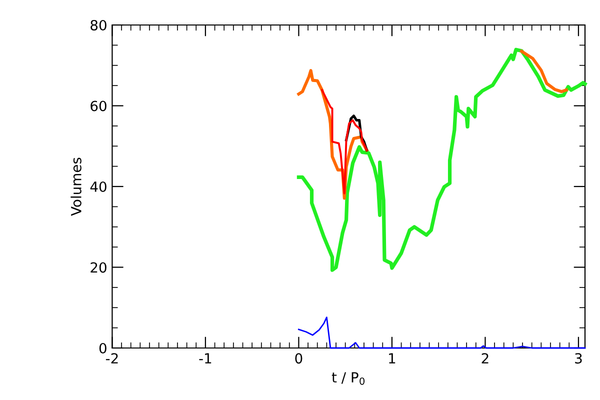 This screenshot has width=600, height=400. I want to click on y-tick-label: 0, so click(102, 348).